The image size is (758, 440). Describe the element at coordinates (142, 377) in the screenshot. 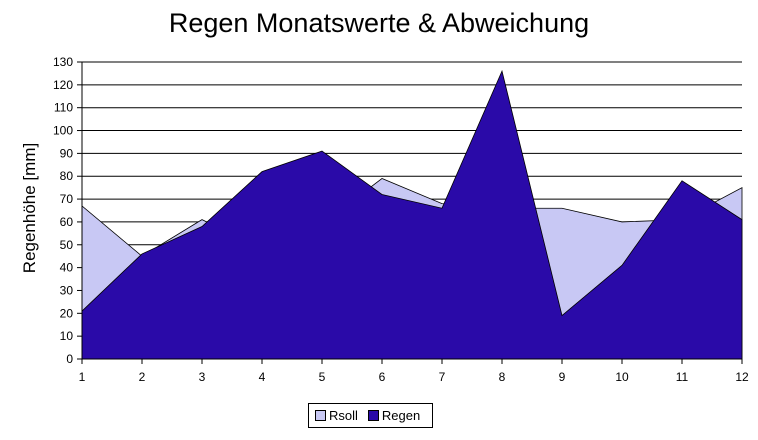

I see `x-tick-label-2: 2` at that location.